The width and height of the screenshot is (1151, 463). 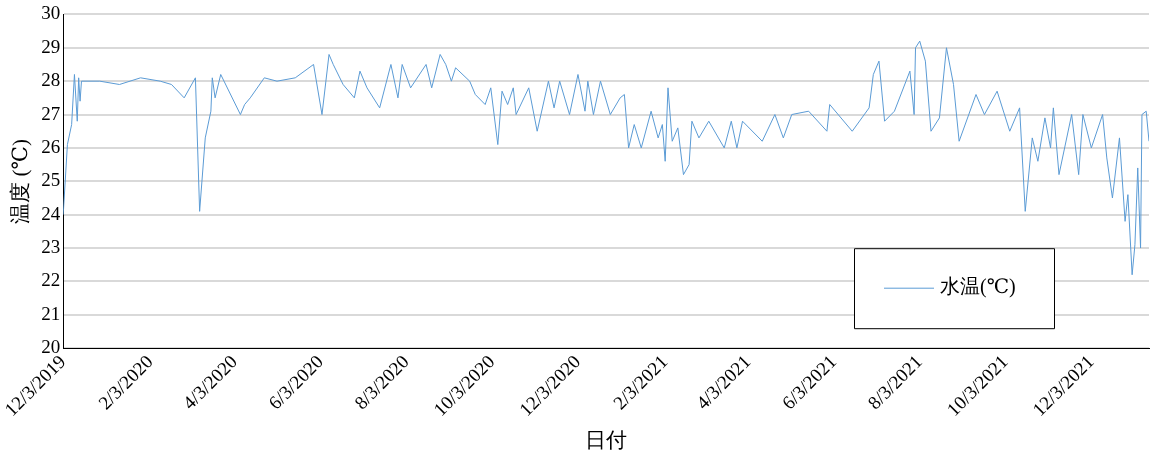 What do you see at coordinates (51, 80) in the screenshot?
I see `y-tick-label: 28` at bounding box center [51, 80].